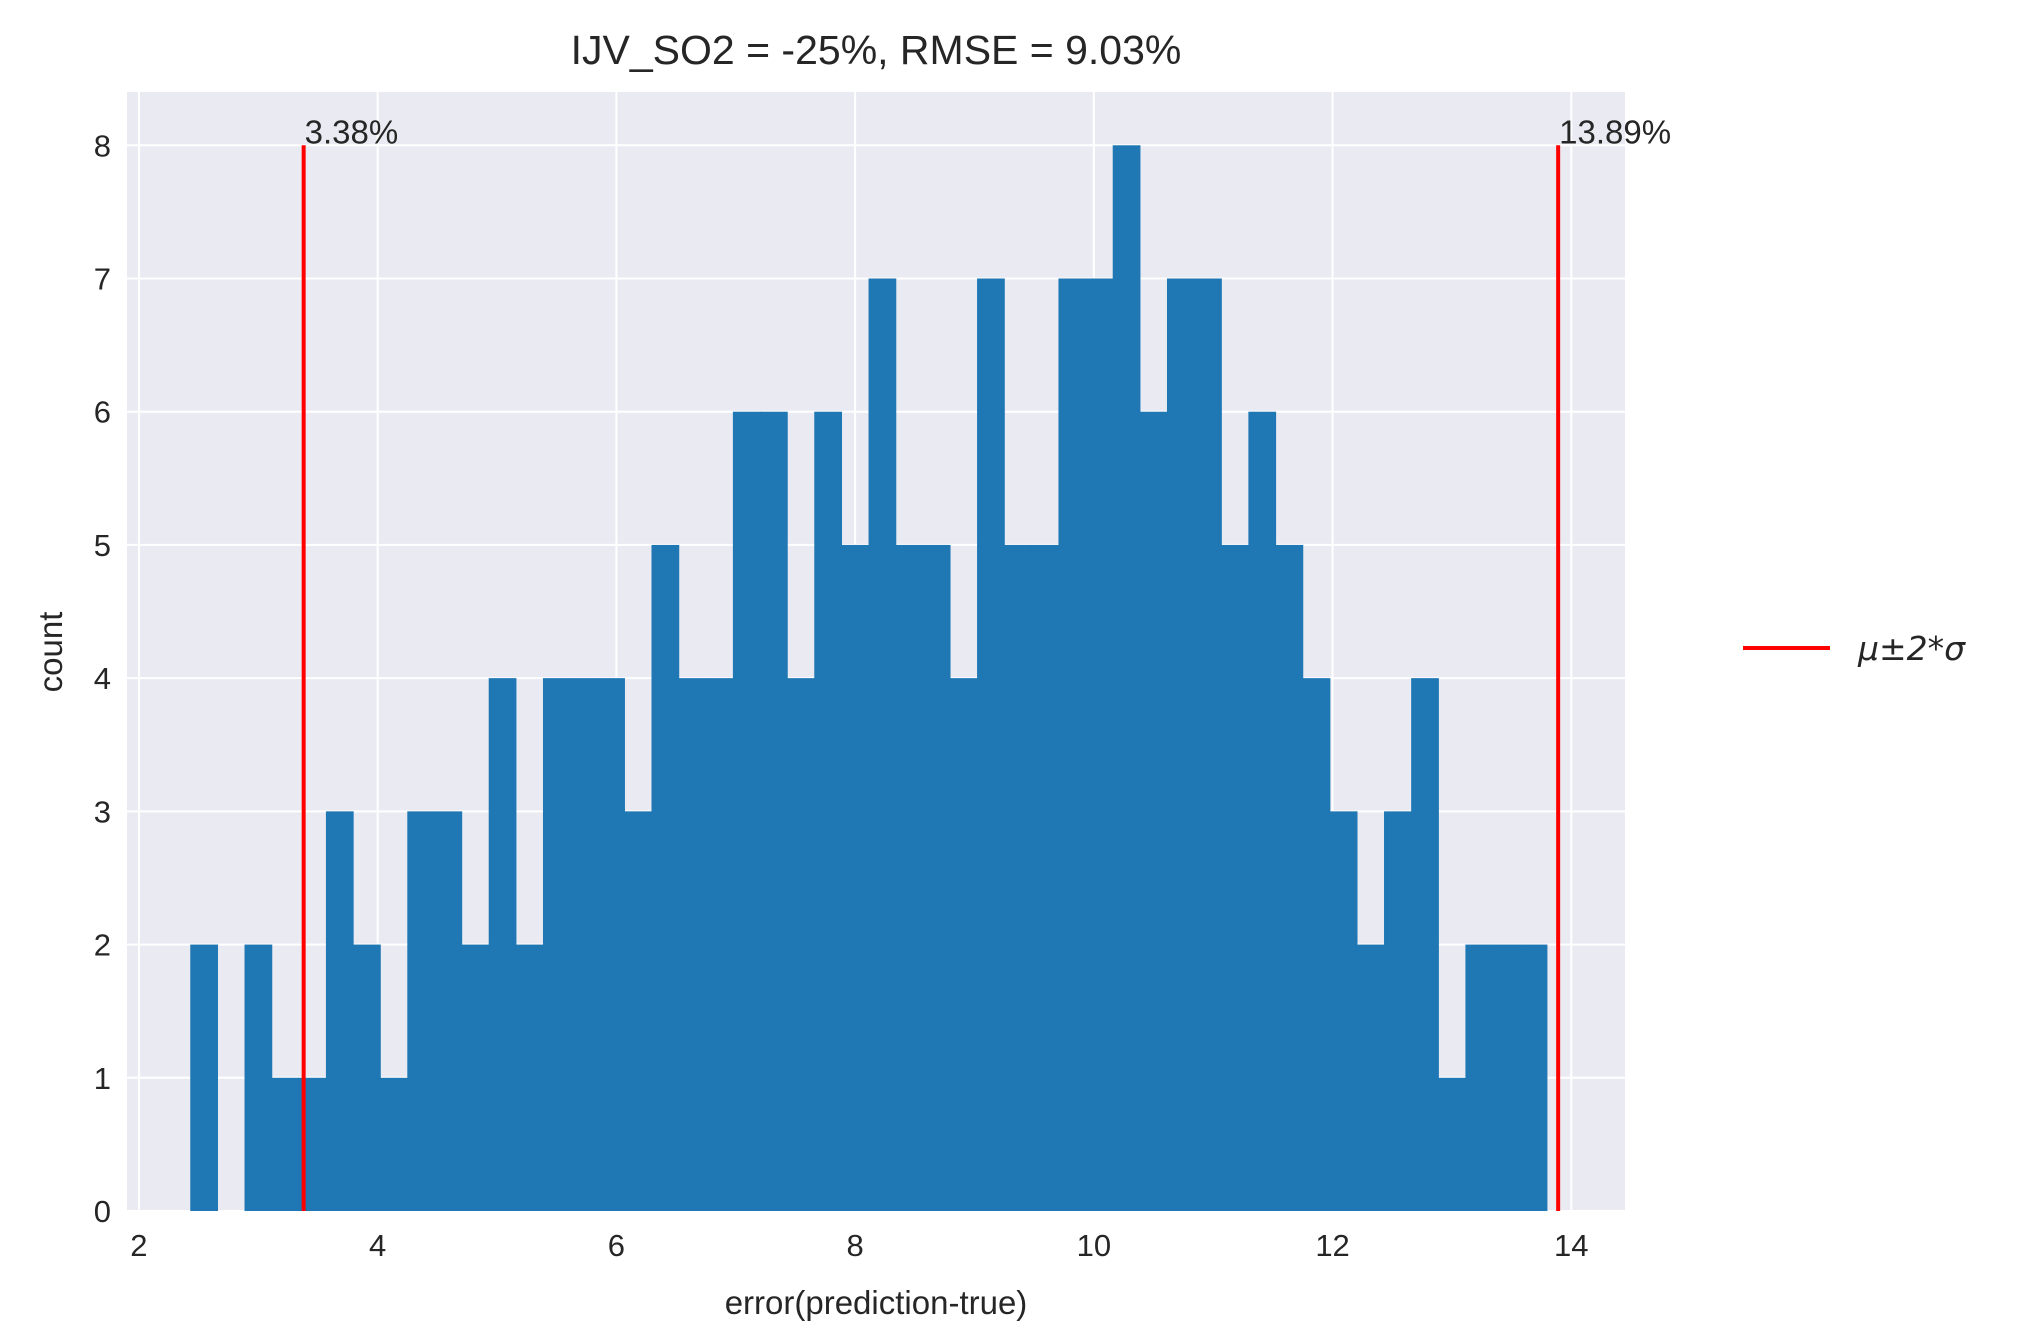 This screenshot has width=2018, height=1341. Describe the element at coordinates (1094, 1245) in the screenshot. I see `x-tick-label: 10` at that location.